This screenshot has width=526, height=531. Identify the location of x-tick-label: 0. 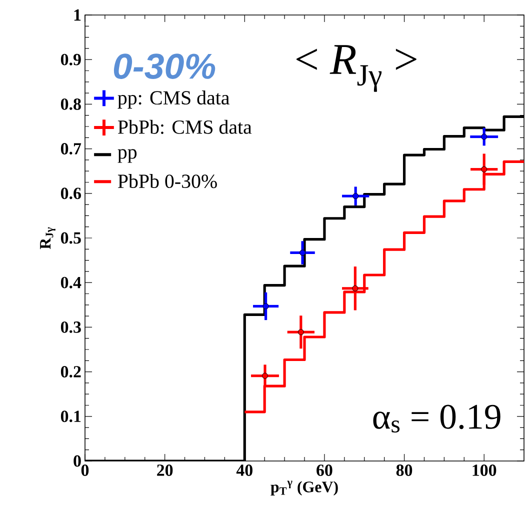
(85, 470).